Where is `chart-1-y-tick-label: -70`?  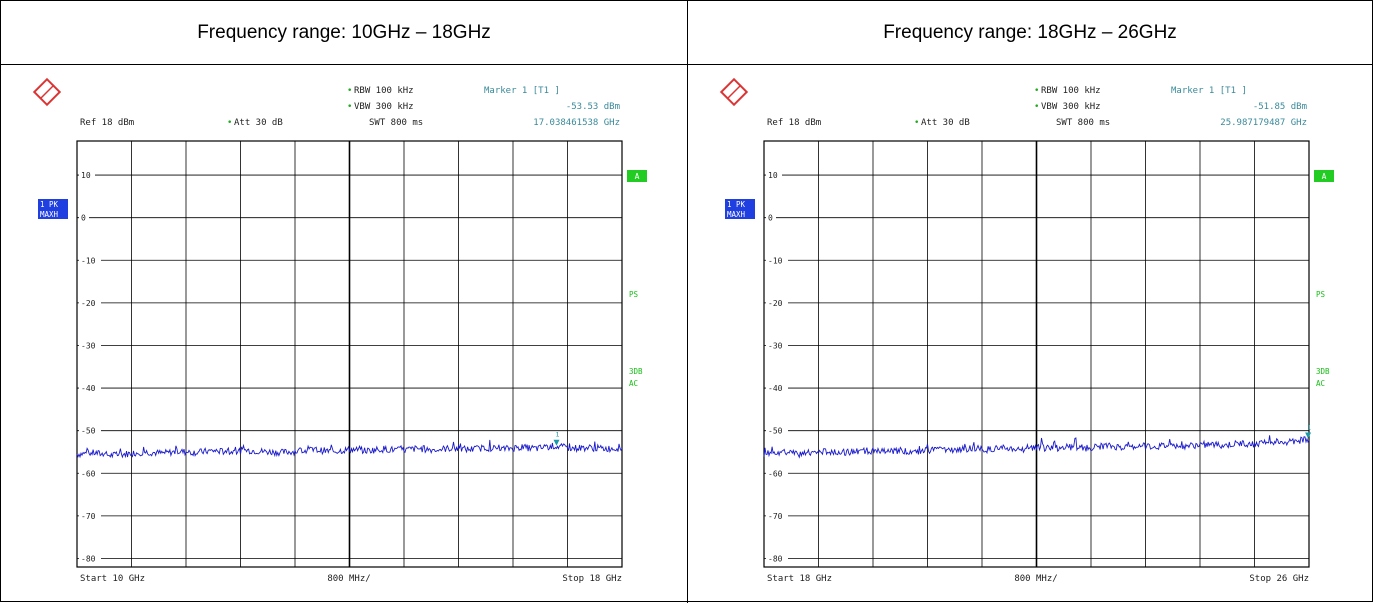 chart-1-y-tick-label: -70 is located at coordinates (775, 516).